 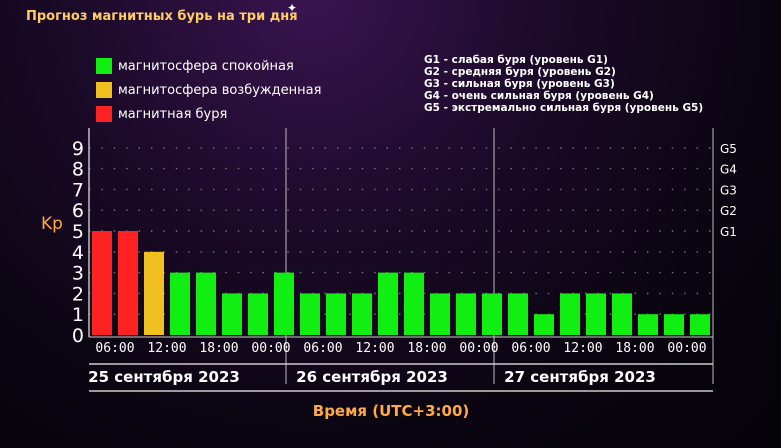 I want to click on y-tick-label: 8, so click(x=78, y=170).